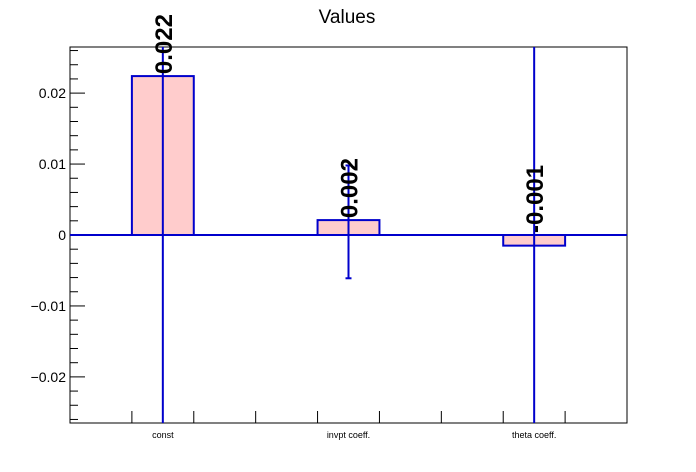 The image size is (696, 472). What do you see at coordinates (535, 199) in the screenshot?
I see `data-label: -0.001` at bounding box center [535, 199].